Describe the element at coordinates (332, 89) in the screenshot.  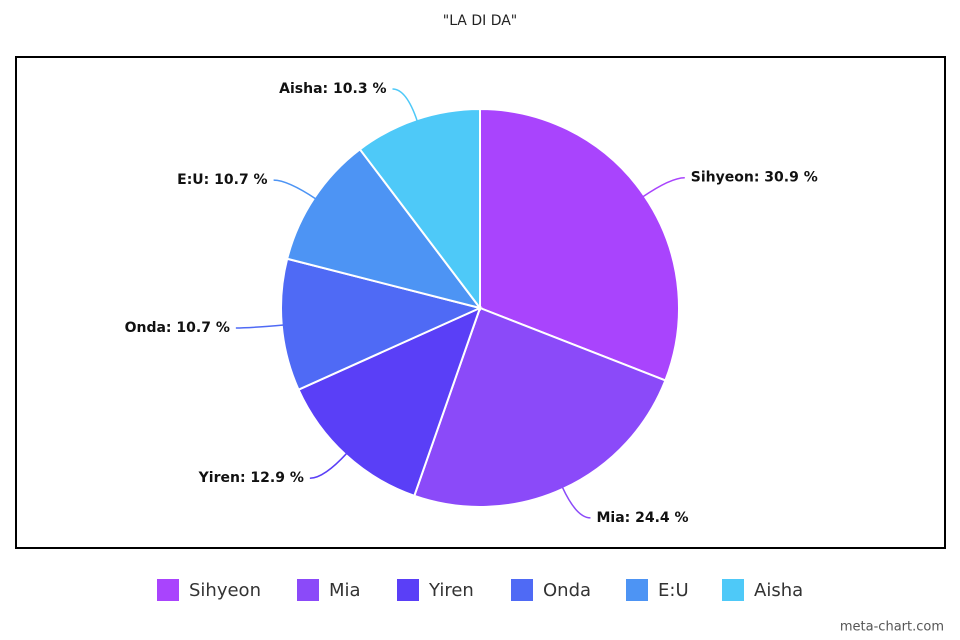
I see `slice-label: Aisha: 10.3 %` at that location.